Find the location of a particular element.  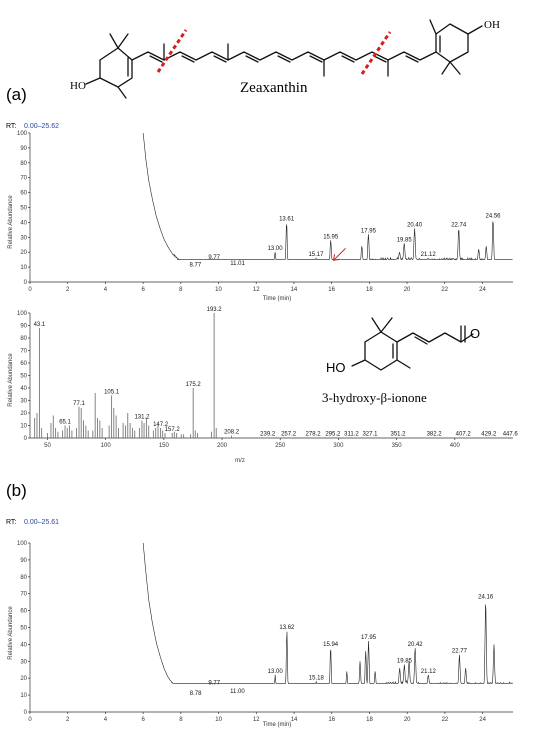

ylabel-b: Relative Abundance is located at coordinates (11, 633).